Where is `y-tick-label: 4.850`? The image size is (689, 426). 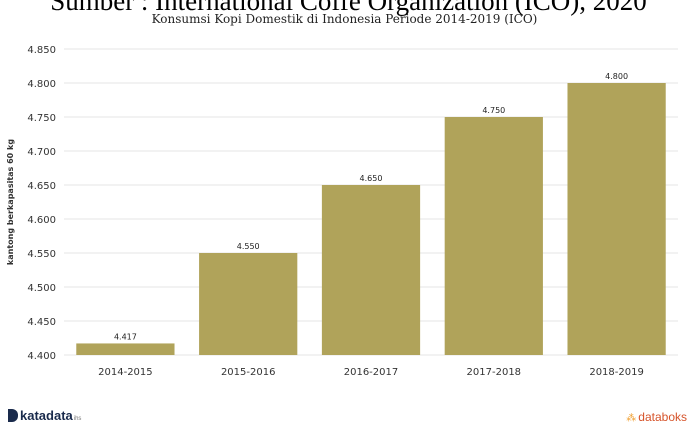
y-tick-label: 4.850 is located at coordinates (41, 50).